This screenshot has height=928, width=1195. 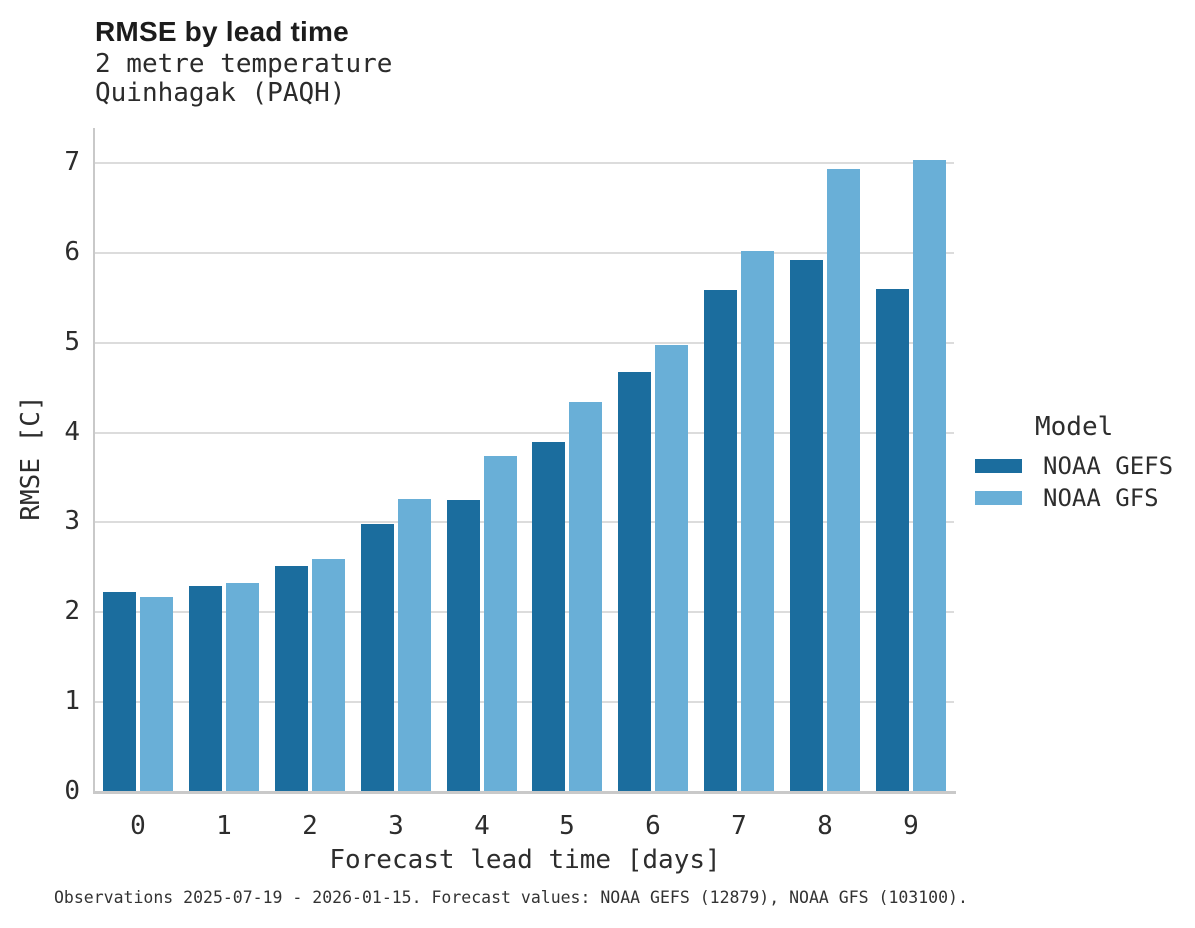 I want to click on legend-label: NOAA GFS, so click(x=1101, y=498).